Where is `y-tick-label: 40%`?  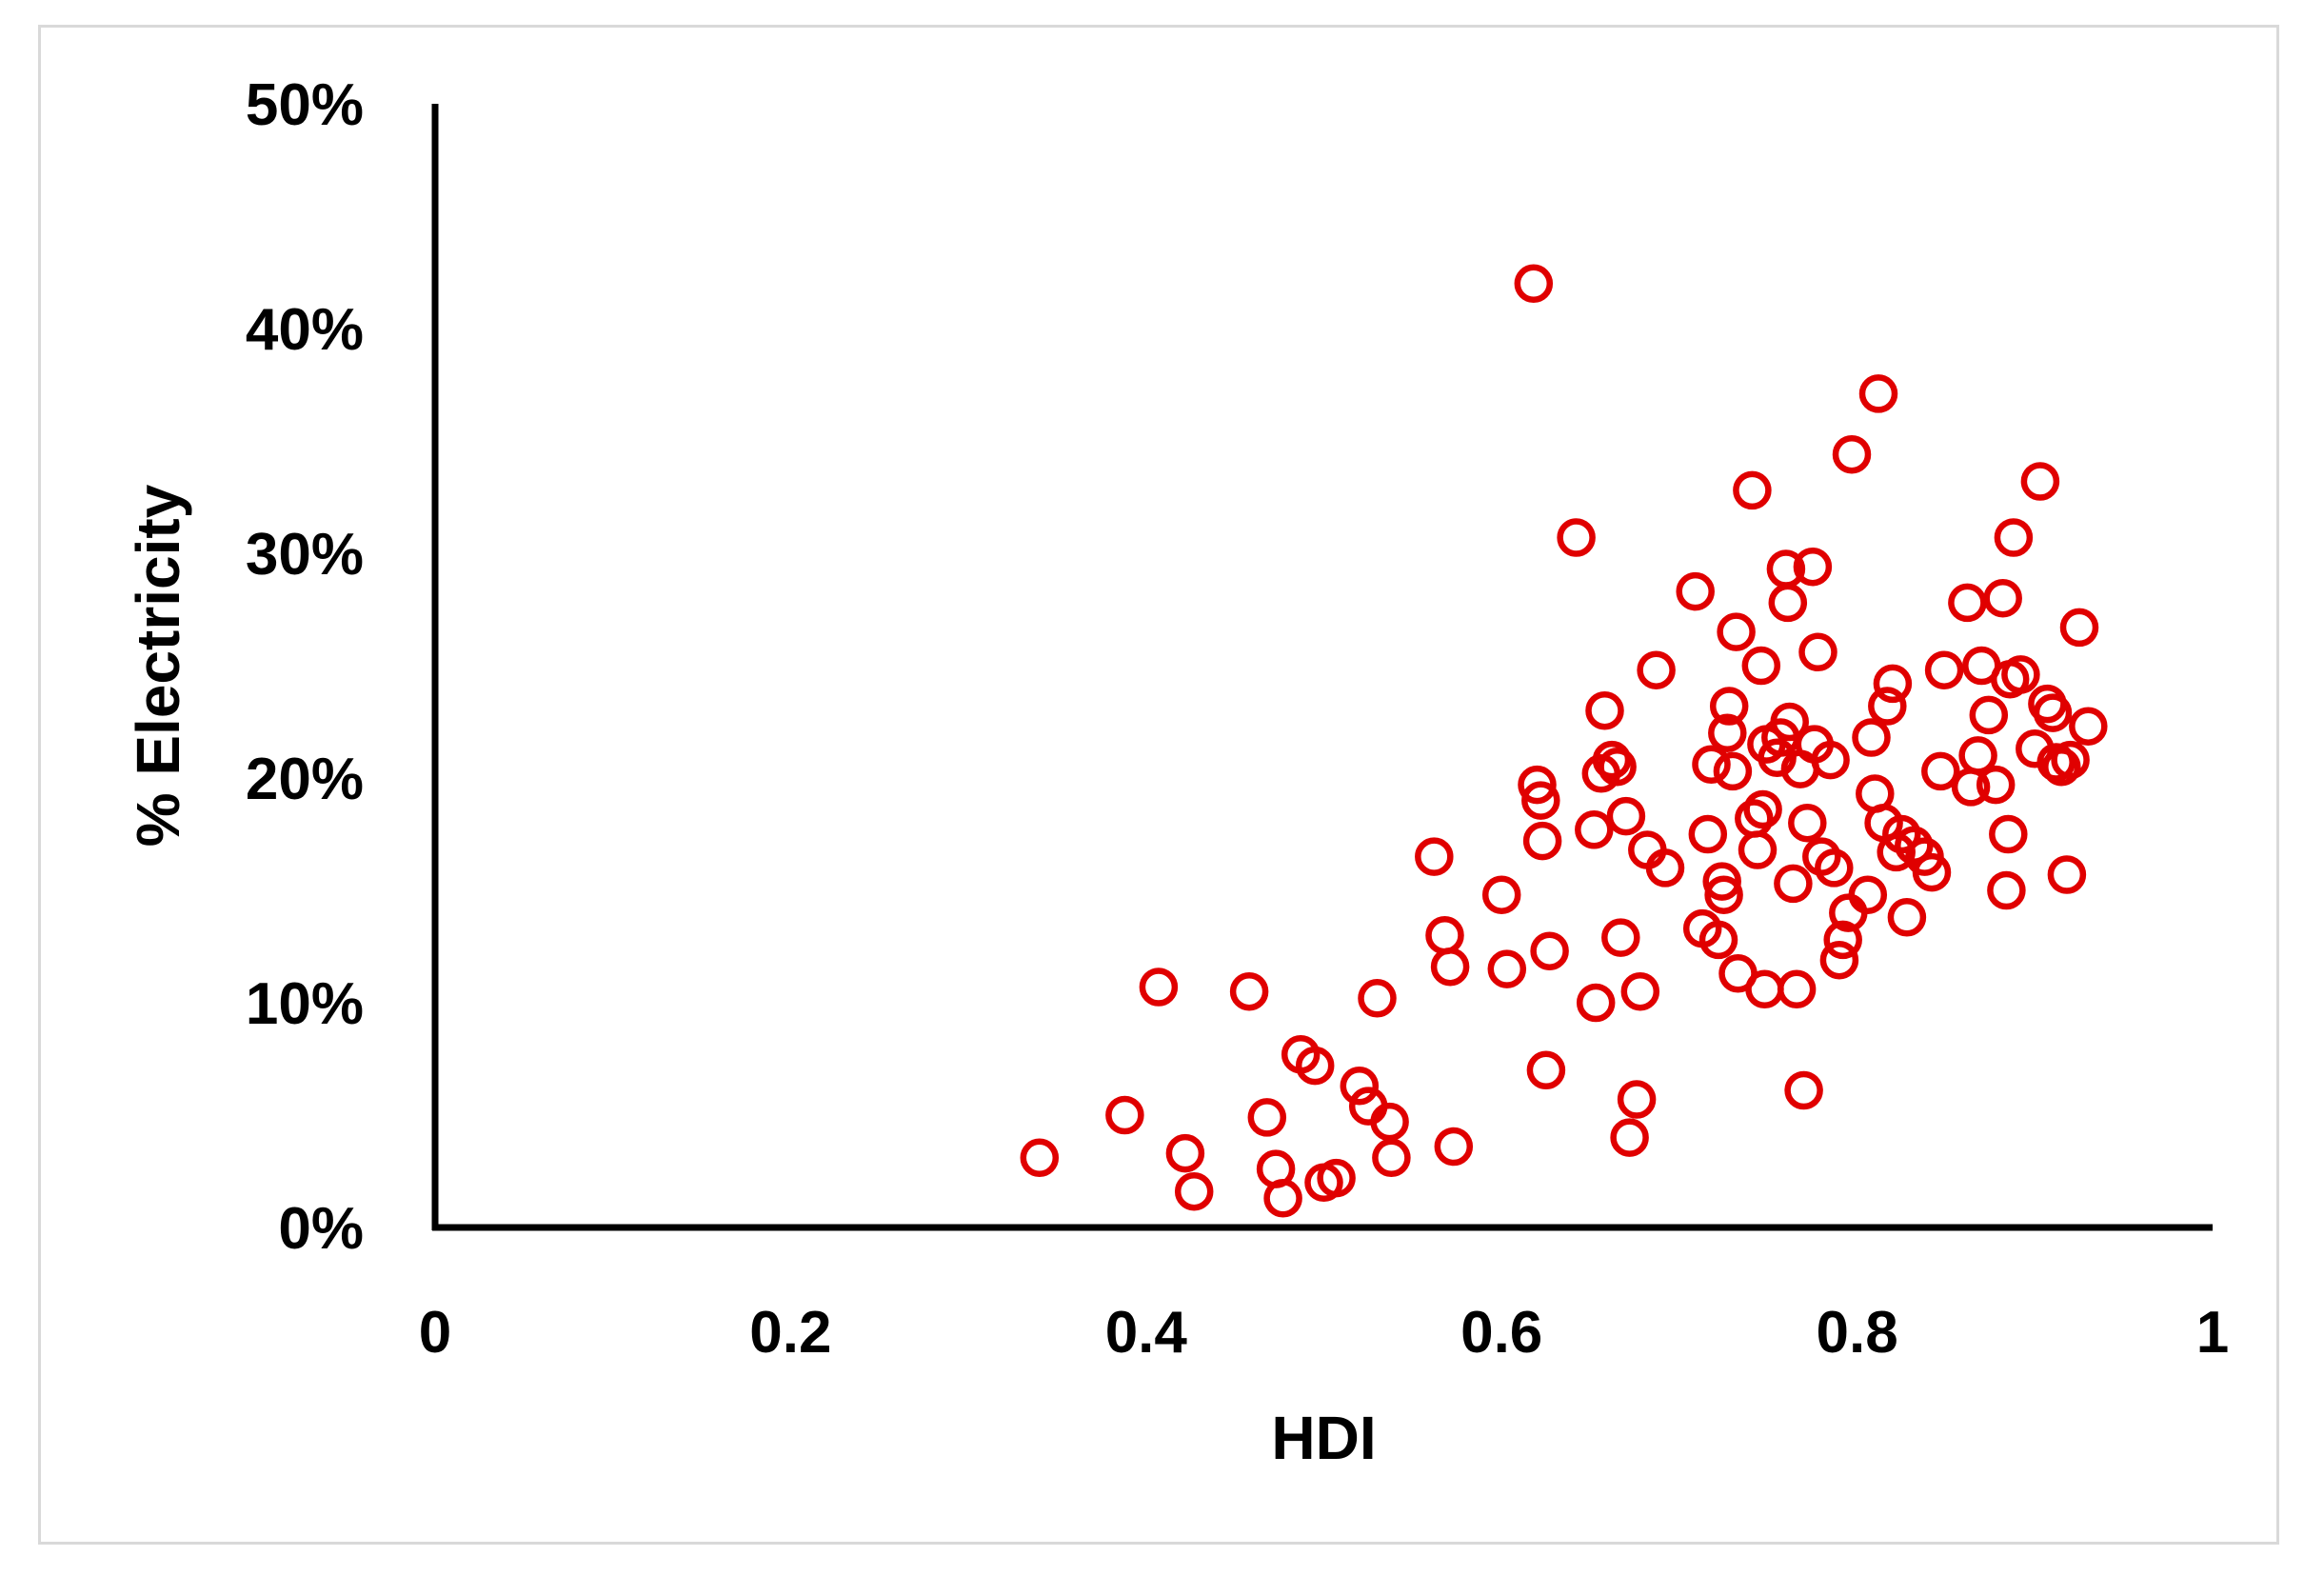
y-tick-label: 40% is located at coordinates (305, 330).